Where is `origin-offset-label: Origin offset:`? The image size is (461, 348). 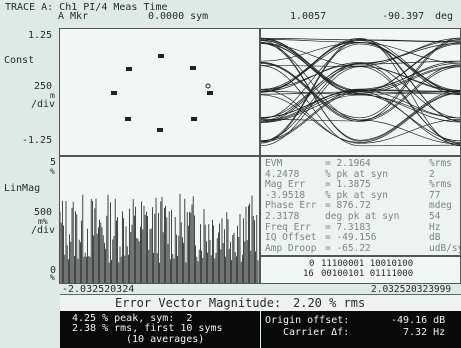 origin-offset-label: Origin offset: is located at coordinates (307, 320).